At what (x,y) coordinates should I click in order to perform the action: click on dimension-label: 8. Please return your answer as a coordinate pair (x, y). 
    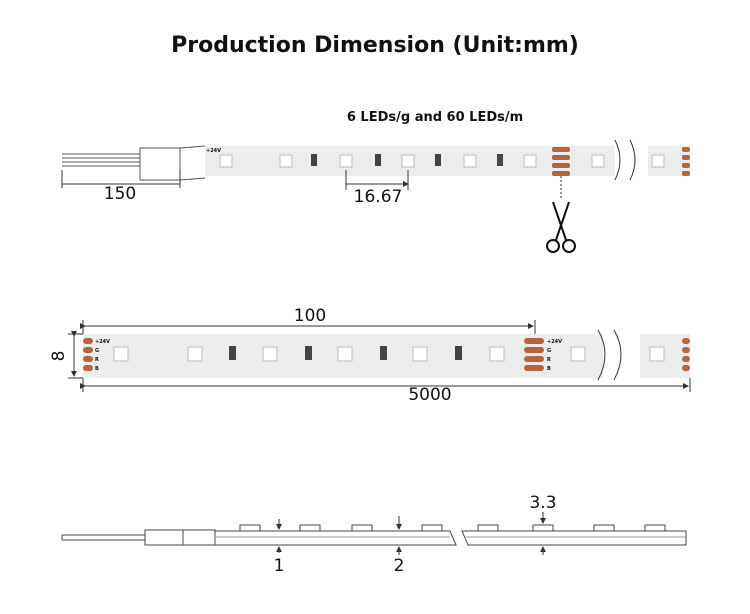
    Looking at the image, I should click on (59, 356).